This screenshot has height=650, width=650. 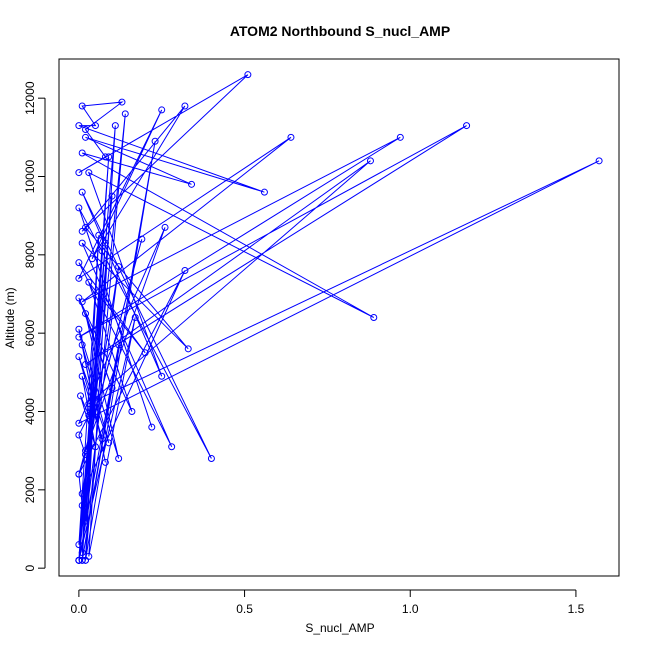 I want to click on y-tick-label: 6000, so click(x=30, y=332).